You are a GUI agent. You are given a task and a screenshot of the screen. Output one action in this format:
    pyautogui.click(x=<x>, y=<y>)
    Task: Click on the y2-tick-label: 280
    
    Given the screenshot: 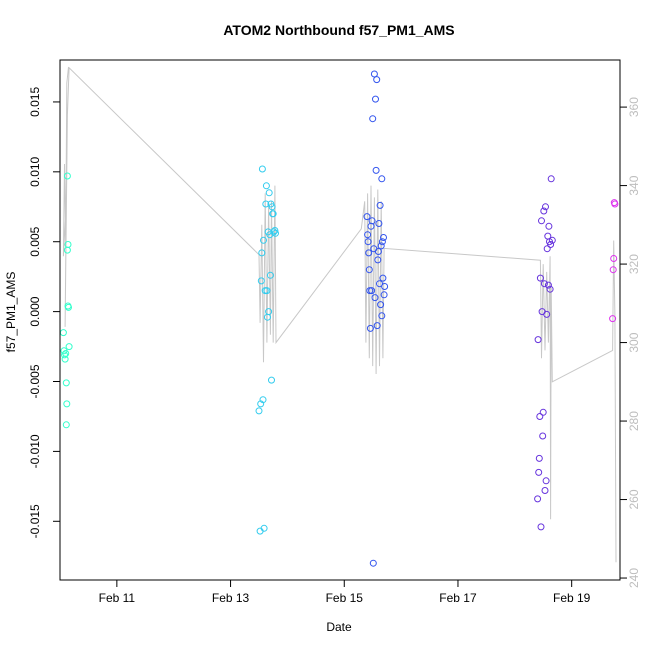 What is the action you would take?
    pyautogui.click(x=634, y=421)
    